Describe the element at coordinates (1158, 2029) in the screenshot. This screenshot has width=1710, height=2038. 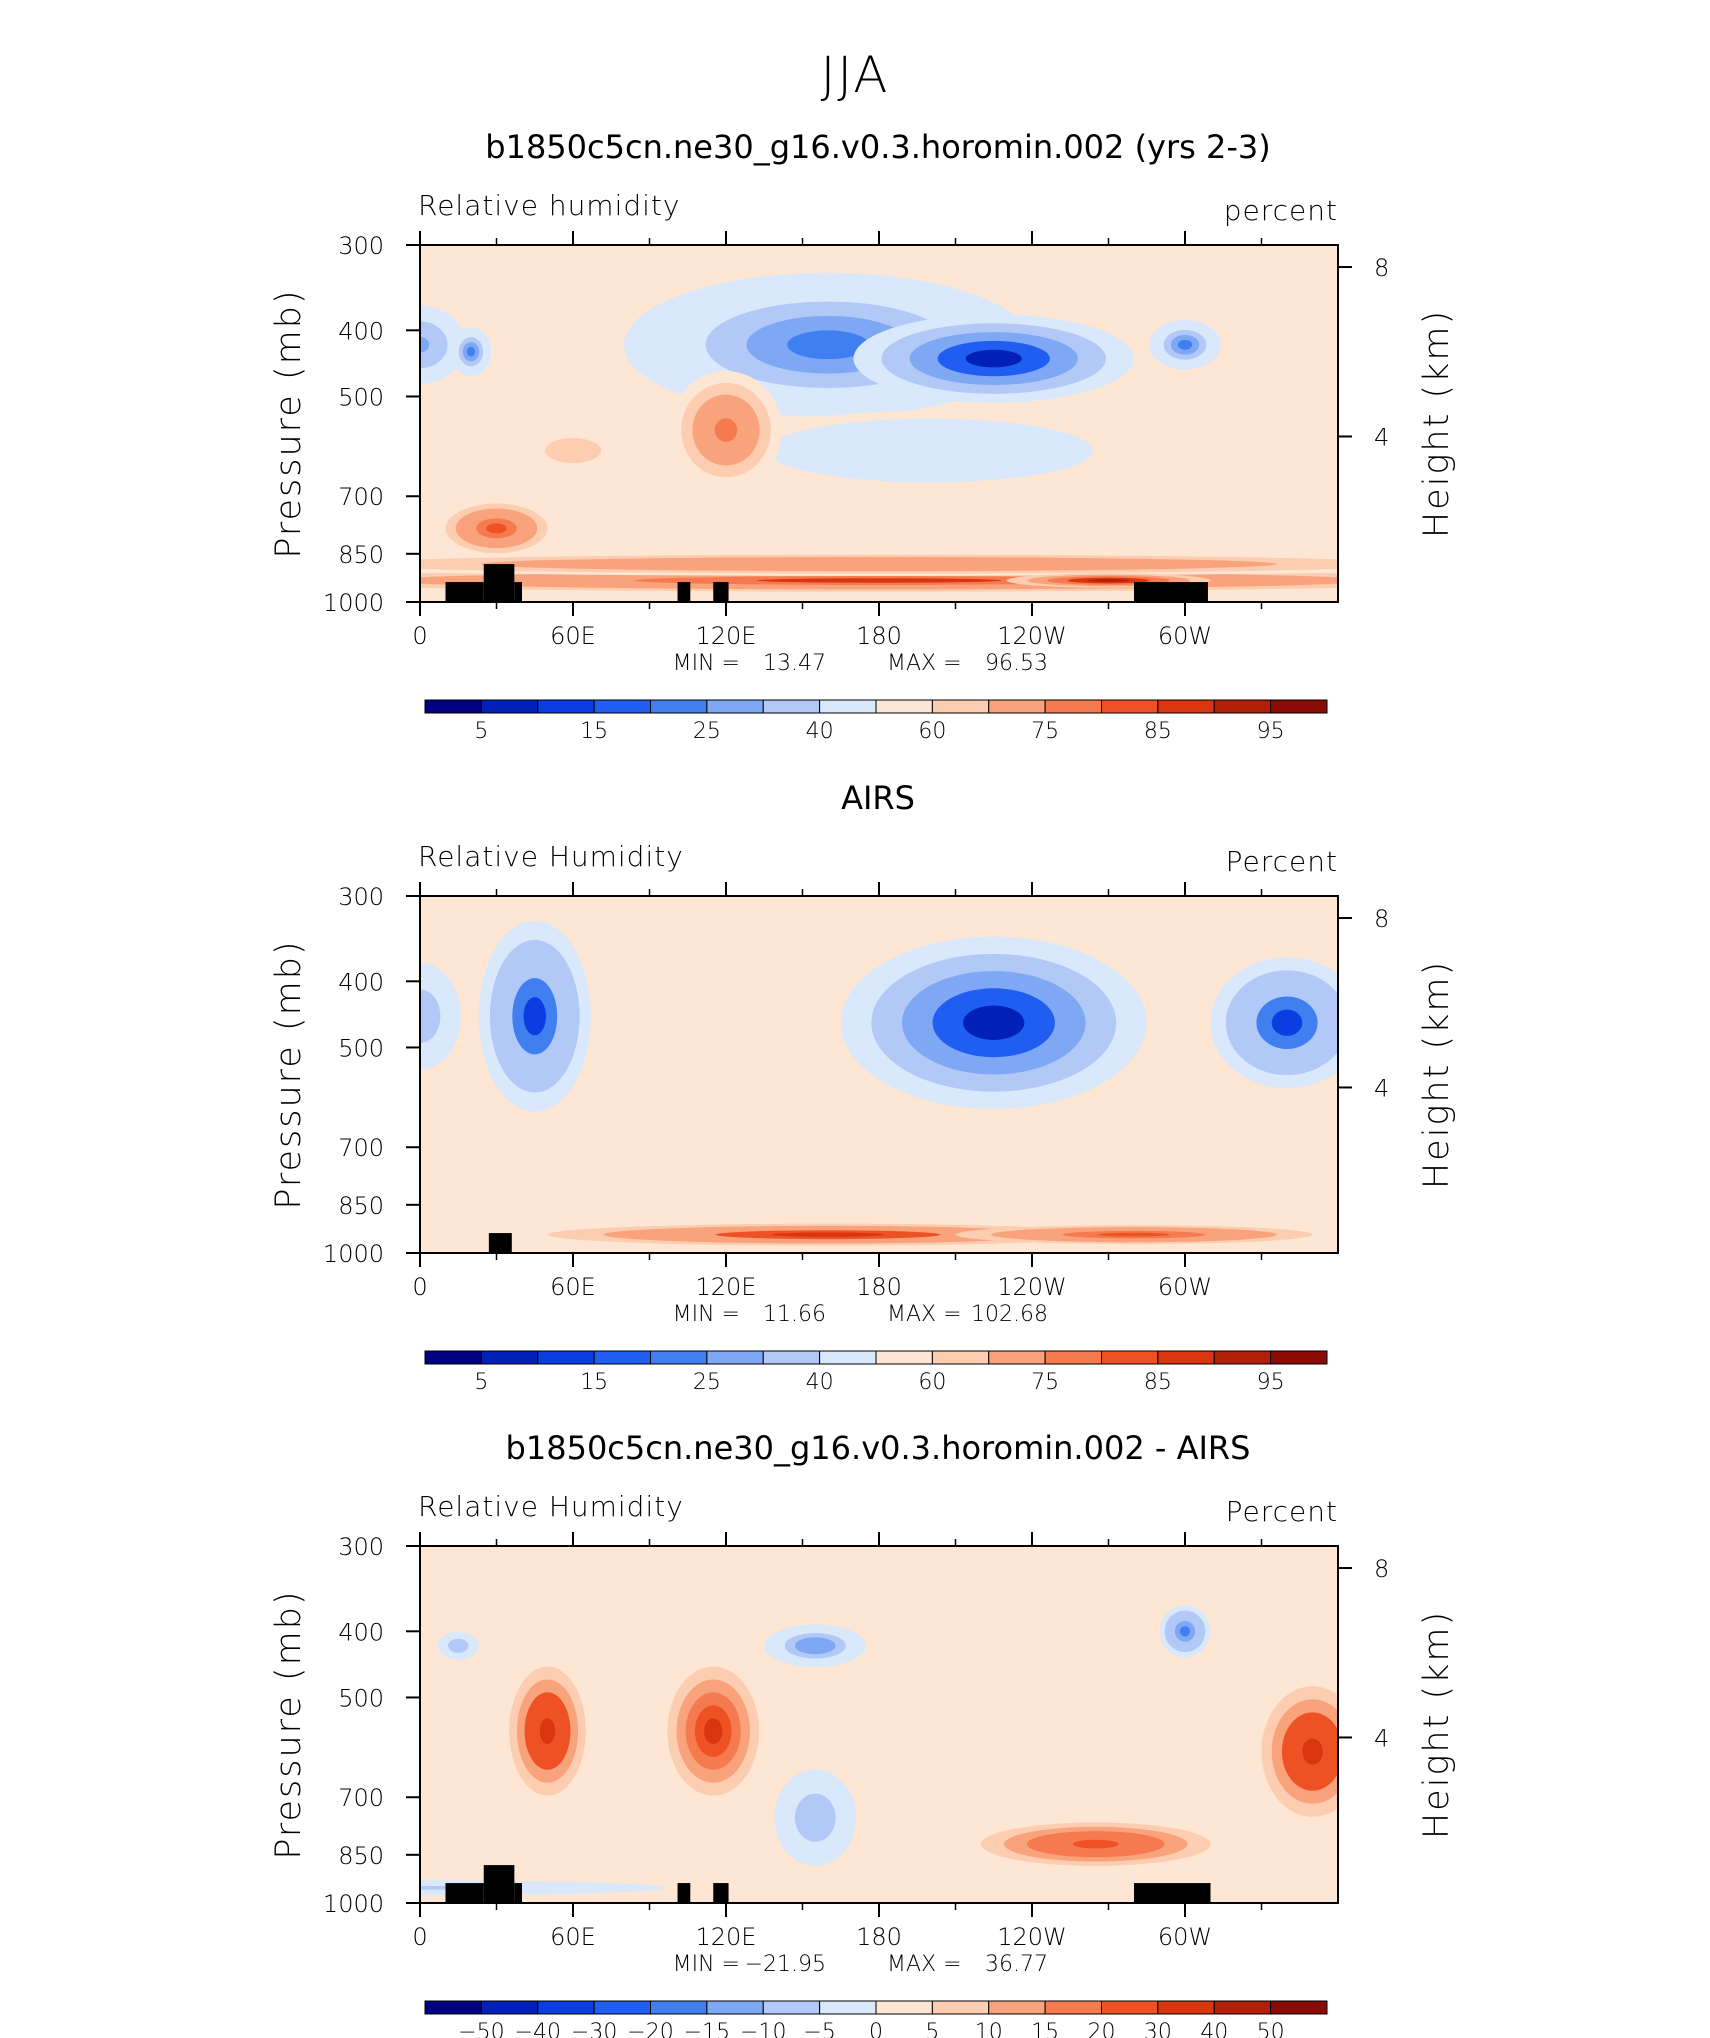
I see `colorbar-label: 30` at that location.